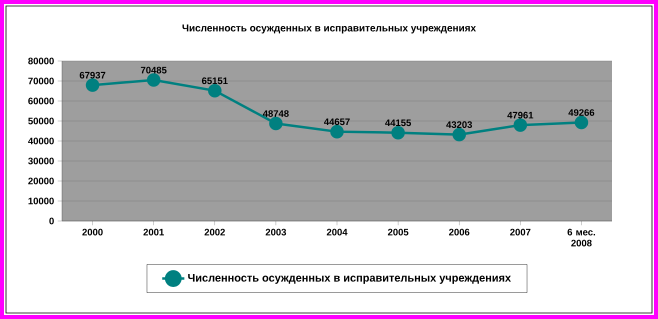 Image resolution: width=658 pixels, height=319 pixels. Describe the element at coordinates (337, 122) in the screenshot. I see `data-label: 44657` at that location.